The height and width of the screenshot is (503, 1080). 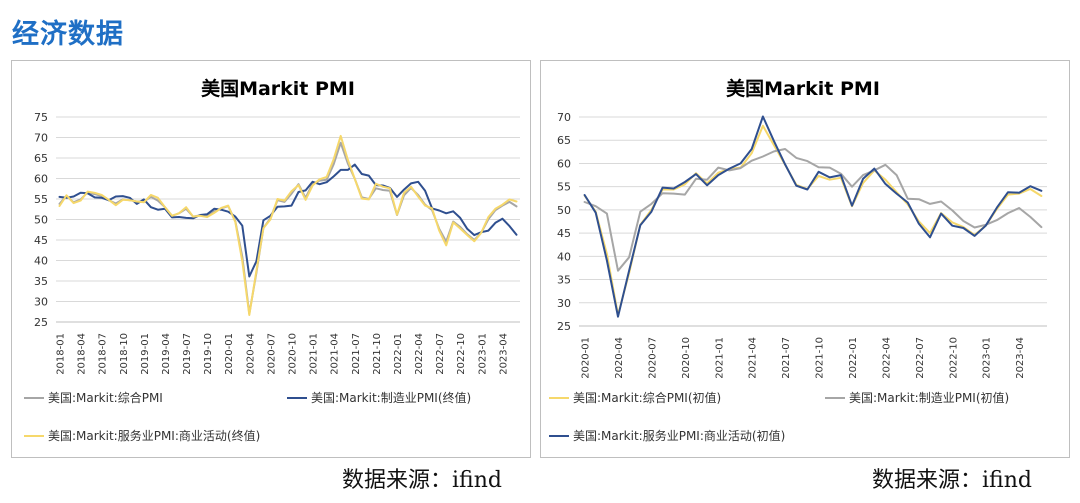 I want to click on x-tick-label: 2018-01, so click(x=61, y=354).